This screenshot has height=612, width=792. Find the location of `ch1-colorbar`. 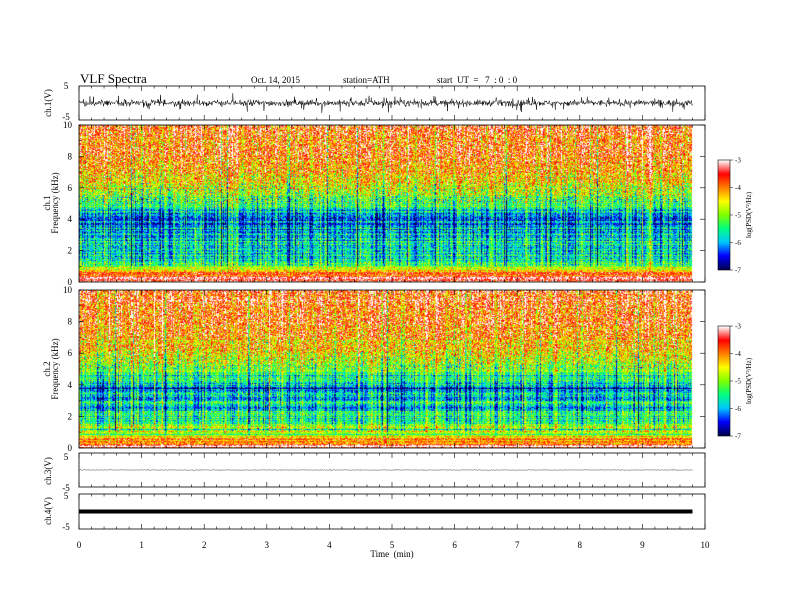

ch1-colorbar is located at coordinates (724, 215).